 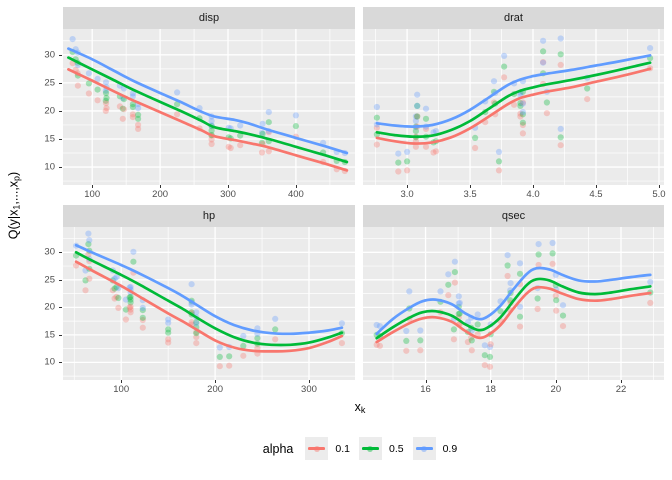 I want to click on data-points, so click(x=513, y=105).